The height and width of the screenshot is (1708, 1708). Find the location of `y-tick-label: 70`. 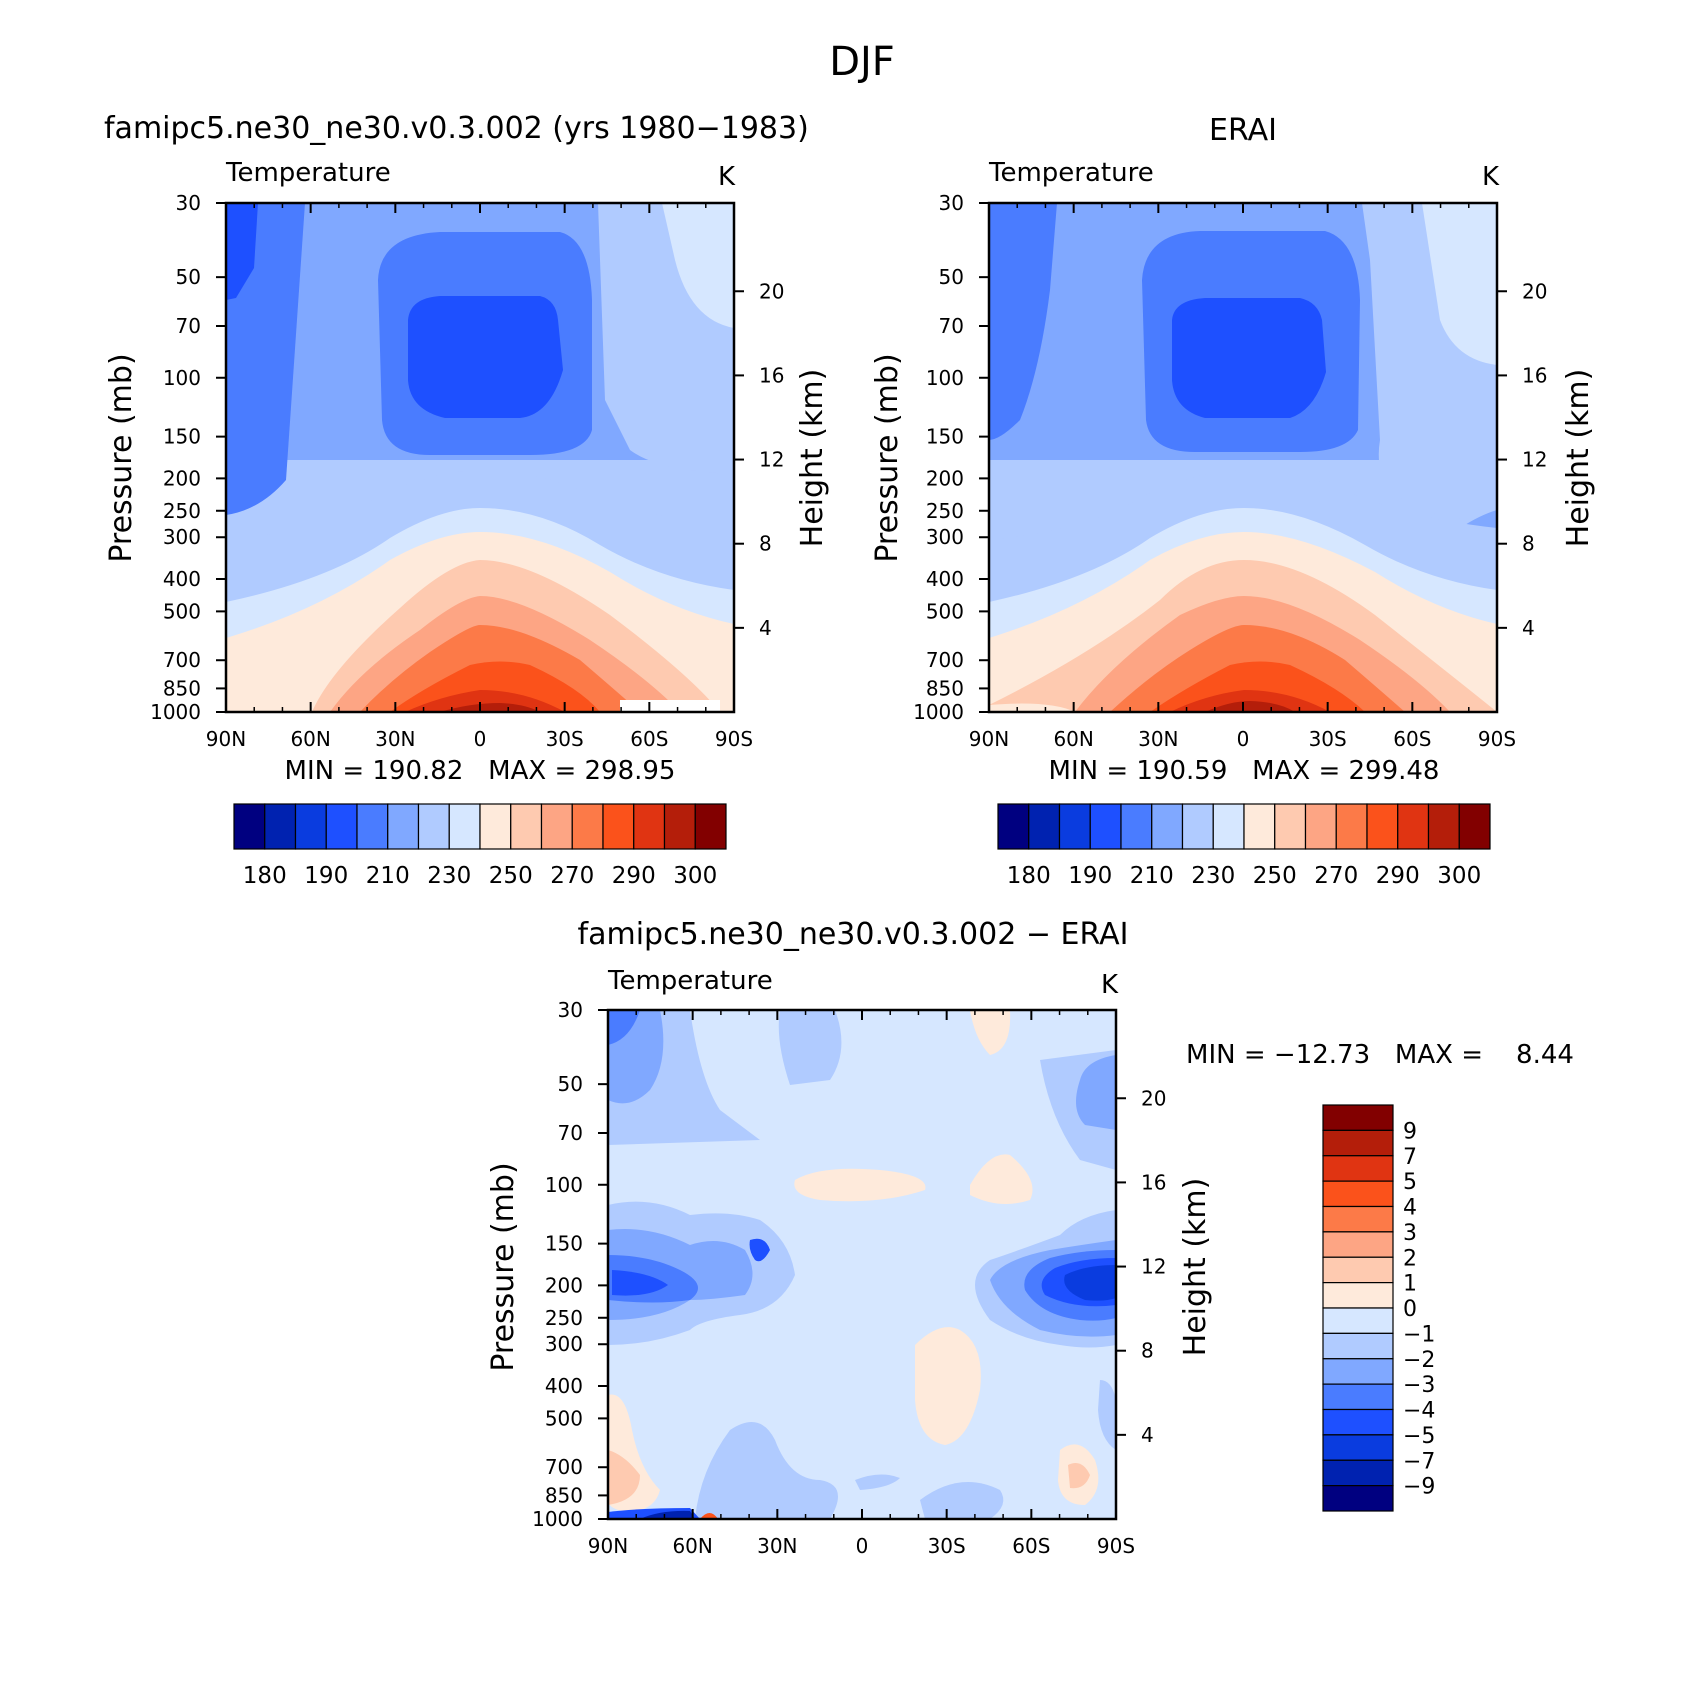

y-tick-label: 70 is located at coordinates (951, 326).